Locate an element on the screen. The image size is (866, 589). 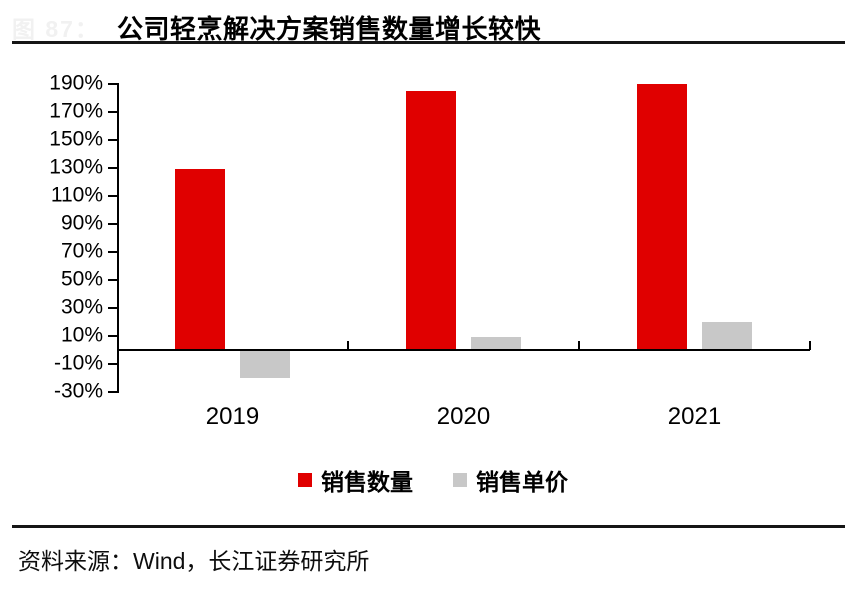
y-axis-tick-label: 70% is located at coordinates (81, 251).